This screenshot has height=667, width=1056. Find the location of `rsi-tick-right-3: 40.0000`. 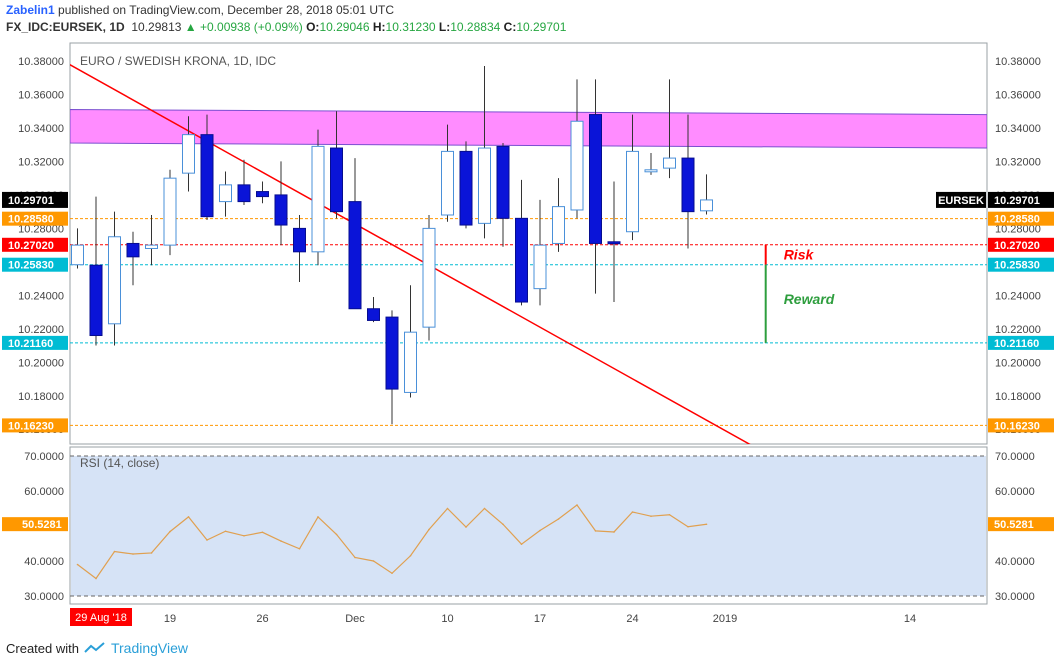

rsi-tick-right-3: 40.0000 is located at coordinates (1015, 562).